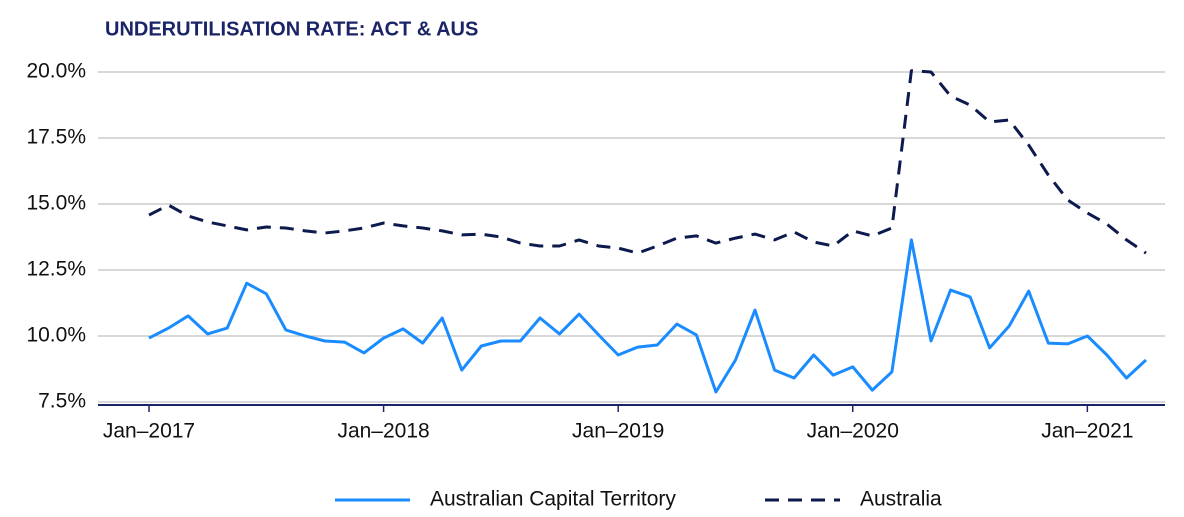 This screenshot has height=517, width=1184. What do you see at coordinates (853, 431) in the screenshot?
I see `x-tick-label: Jan–2020` at bounding box center [853, 431].